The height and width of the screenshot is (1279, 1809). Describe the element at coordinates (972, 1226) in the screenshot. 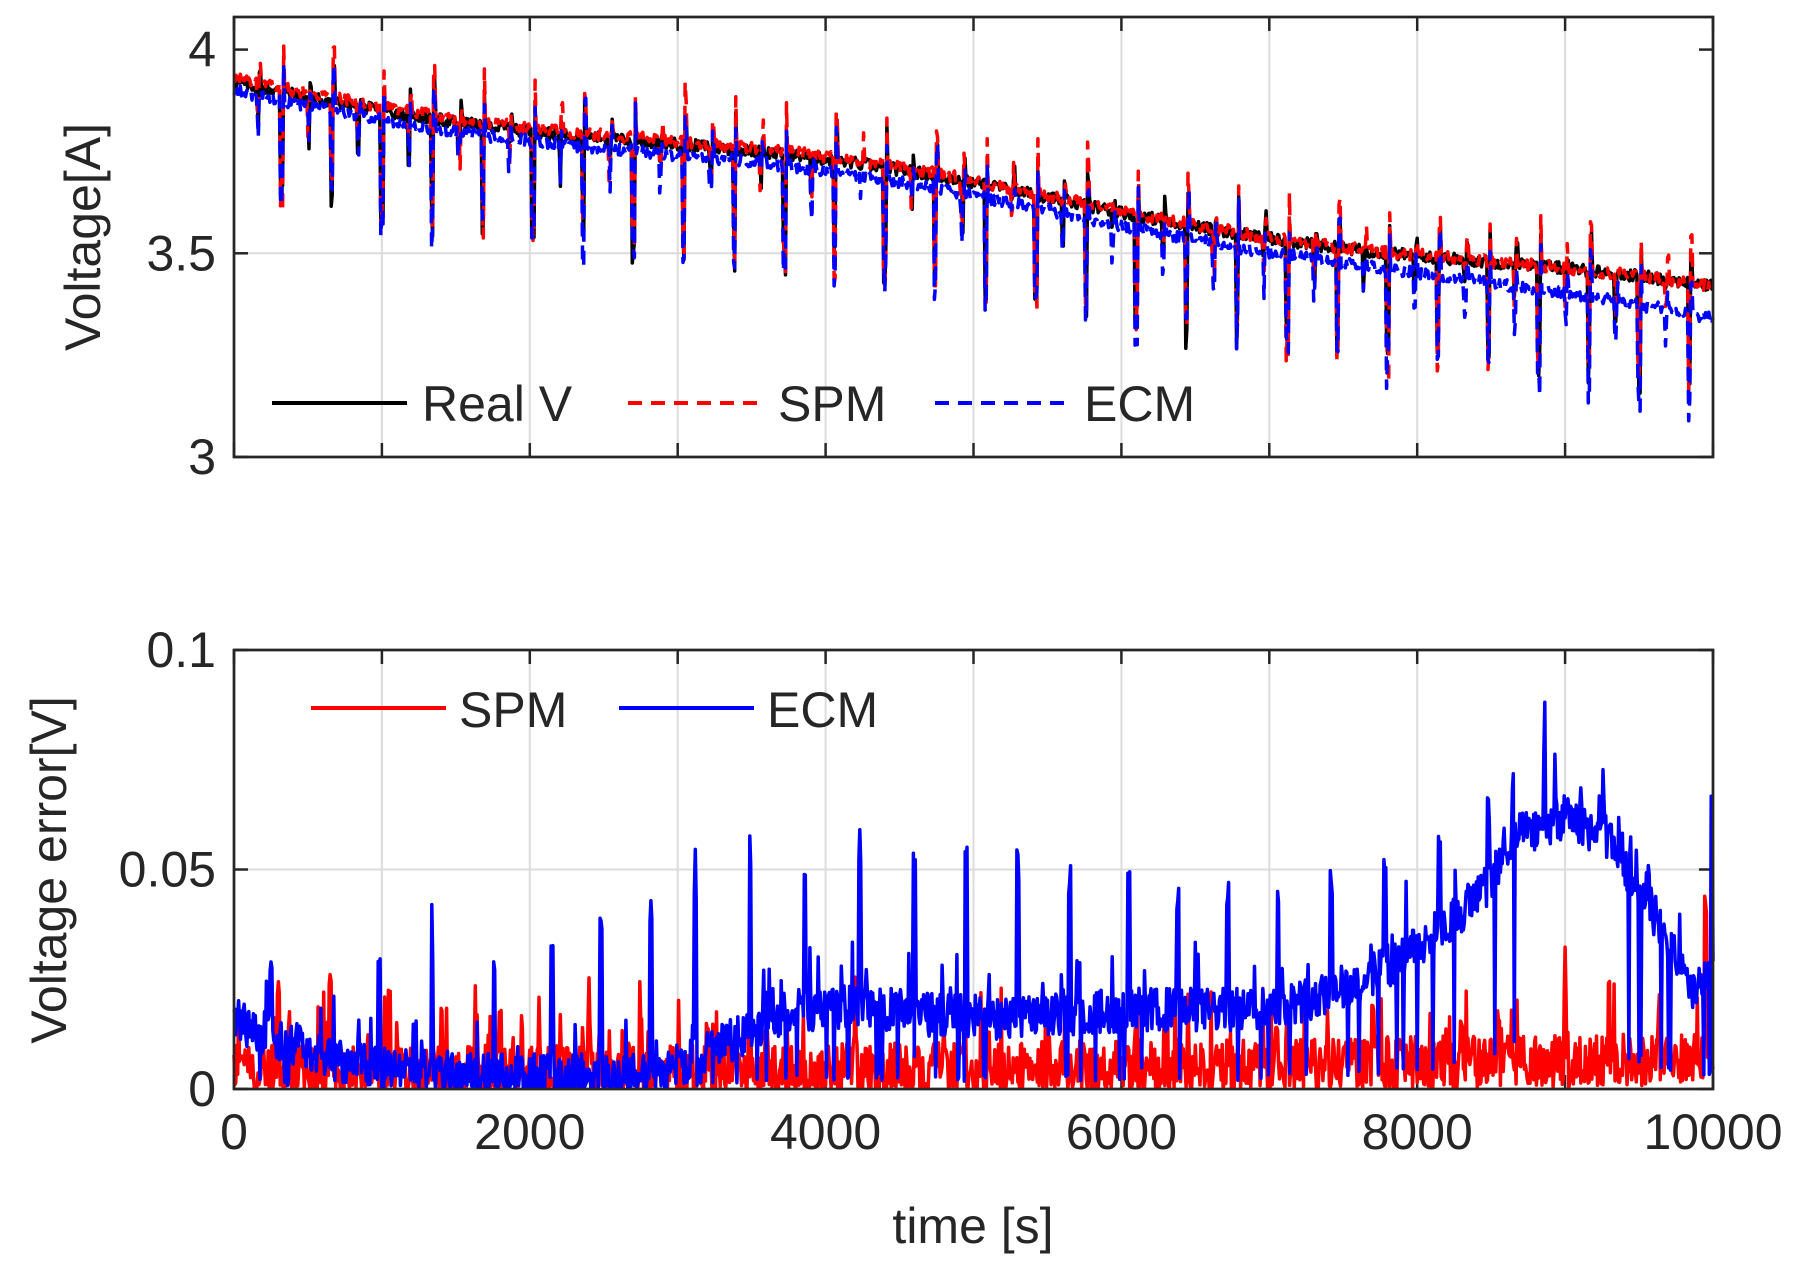

I see `error-x-axis-label: time [s]` at that location.